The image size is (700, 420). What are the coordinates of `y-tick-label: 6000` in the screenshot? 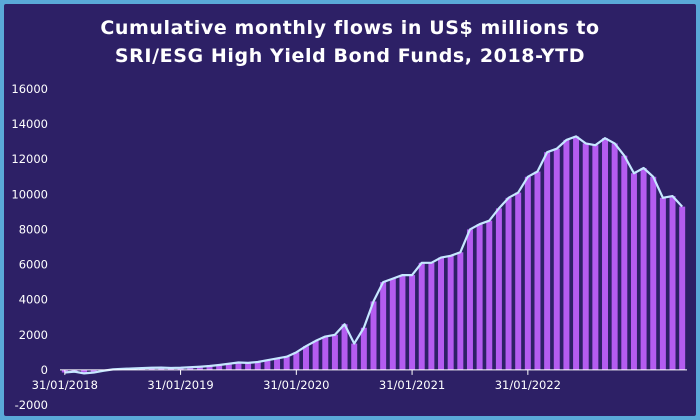 It's located at (33, 265).